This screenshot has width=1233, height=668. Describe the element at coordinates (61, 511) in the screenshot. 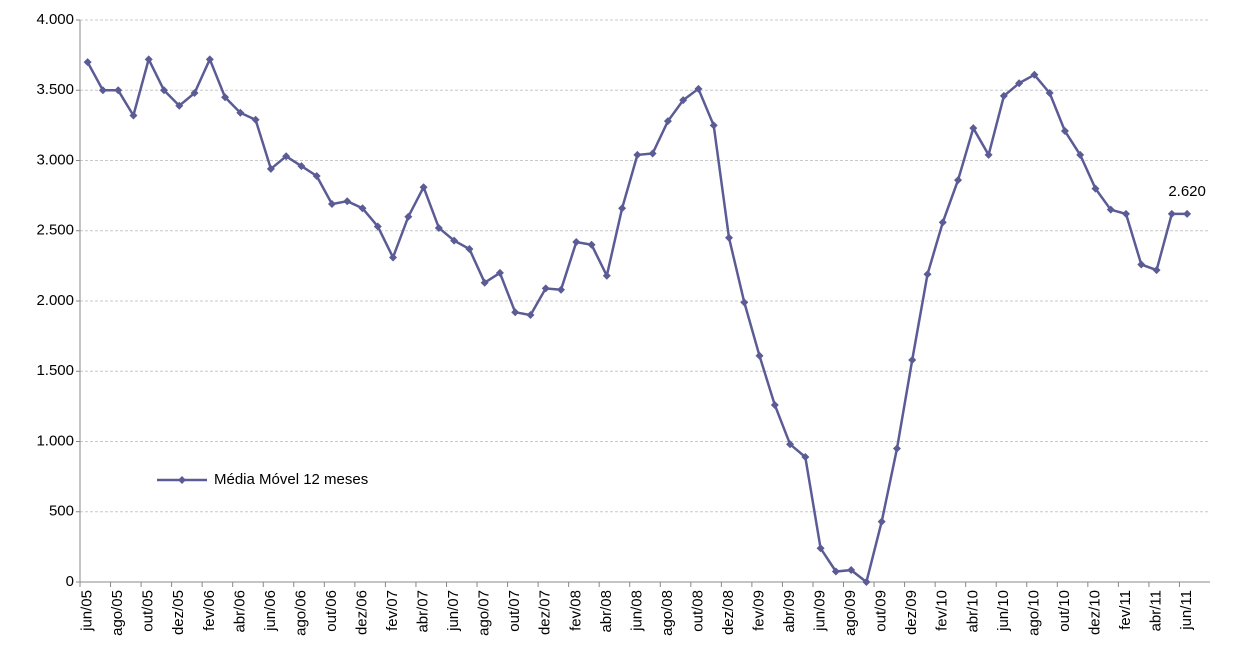

I see `y-tick-label: 500` at that location.